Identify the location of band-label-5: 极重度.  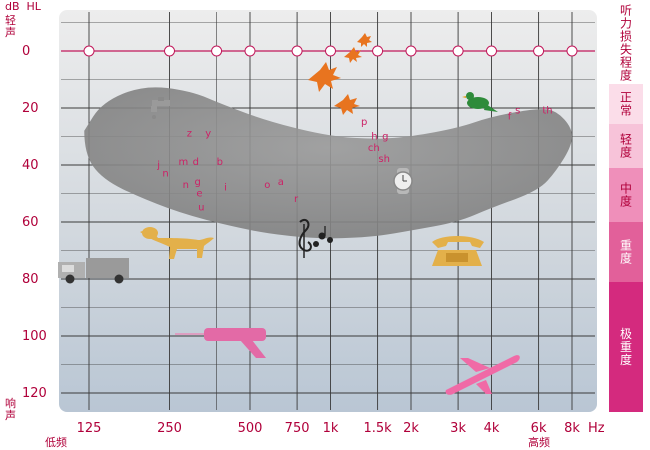
(626, 347).